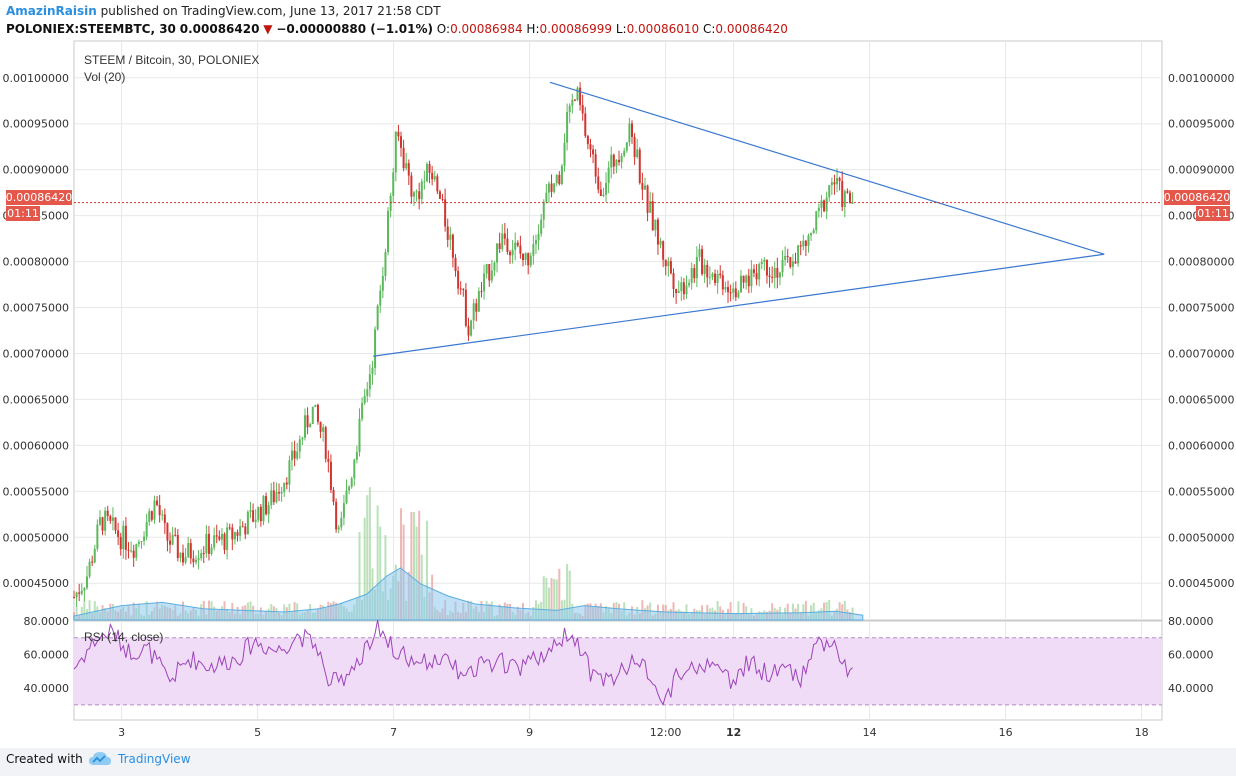  I want to click on price-tick-left: 0.00100000, so click(36, 78).